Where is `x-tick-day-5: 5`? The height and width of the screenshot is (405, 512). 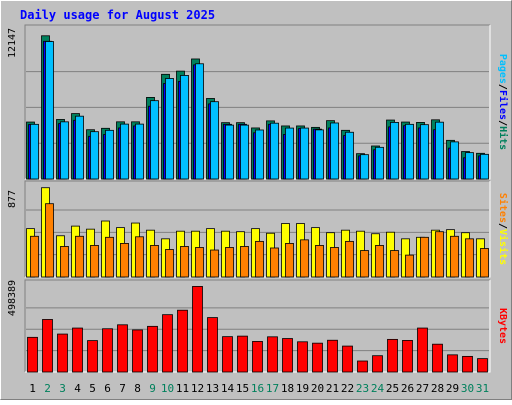 x-tick-day-5: 5 is located at coordinates (92, 388).